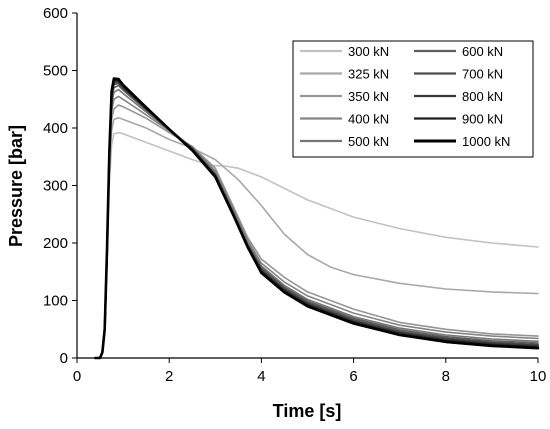  I want to click on legend-label: 350 kN, so click(368, 96).